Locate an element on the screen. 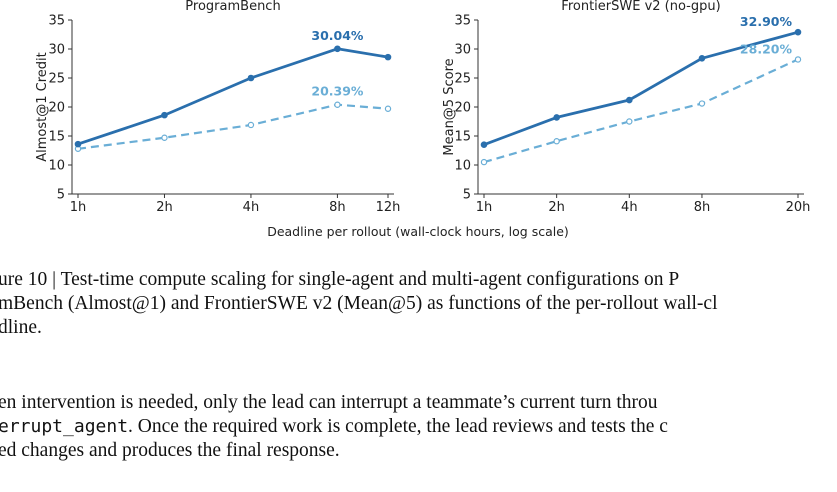  data-label: 30.04% is located at coordinates (337, 35).